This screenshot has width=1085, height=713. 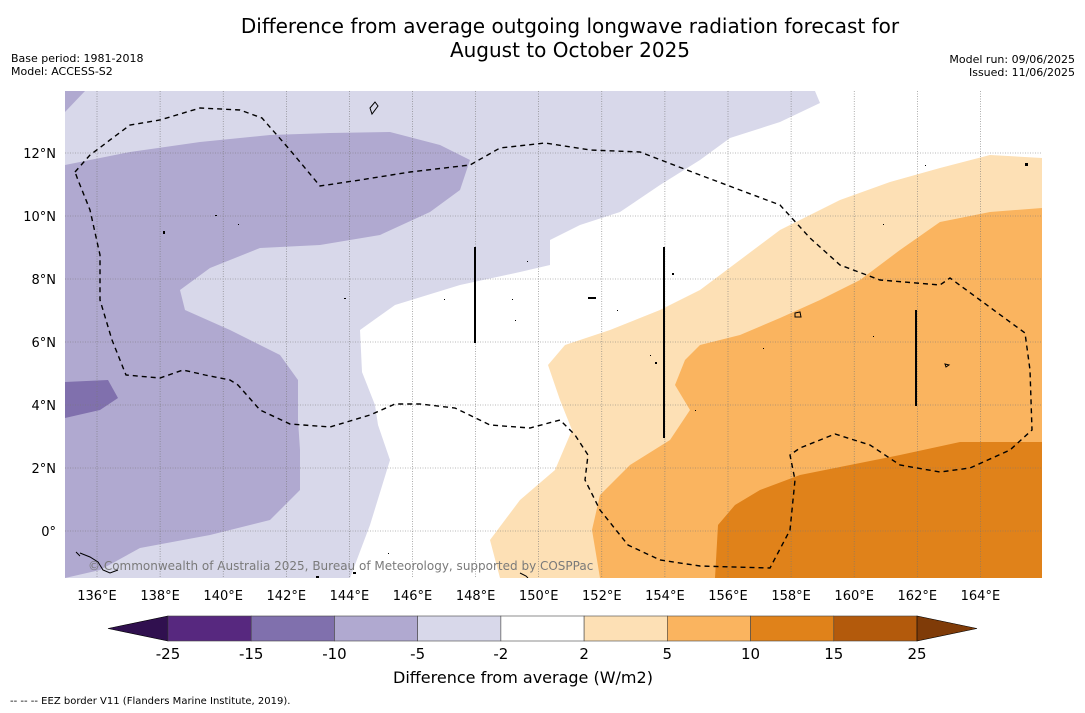 What do you see at coordinates (668, 654) in the screenshot?
I see `colorbar-tick-label: 5` at bounding box center [668, 654].